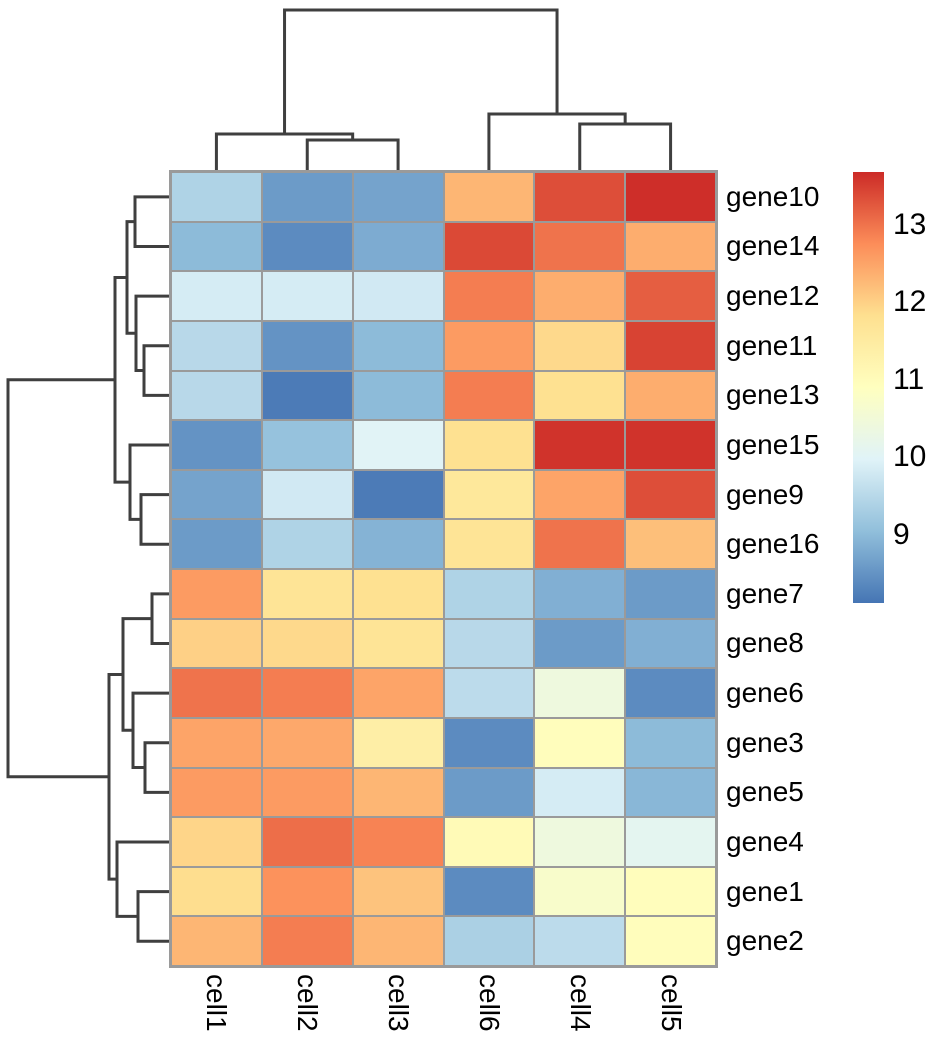 The width and height of the screenshot is (934, 1040). Describe the element at coordinates (580, 1003) in the screenshot. I see `col-label: cell4` at that location.